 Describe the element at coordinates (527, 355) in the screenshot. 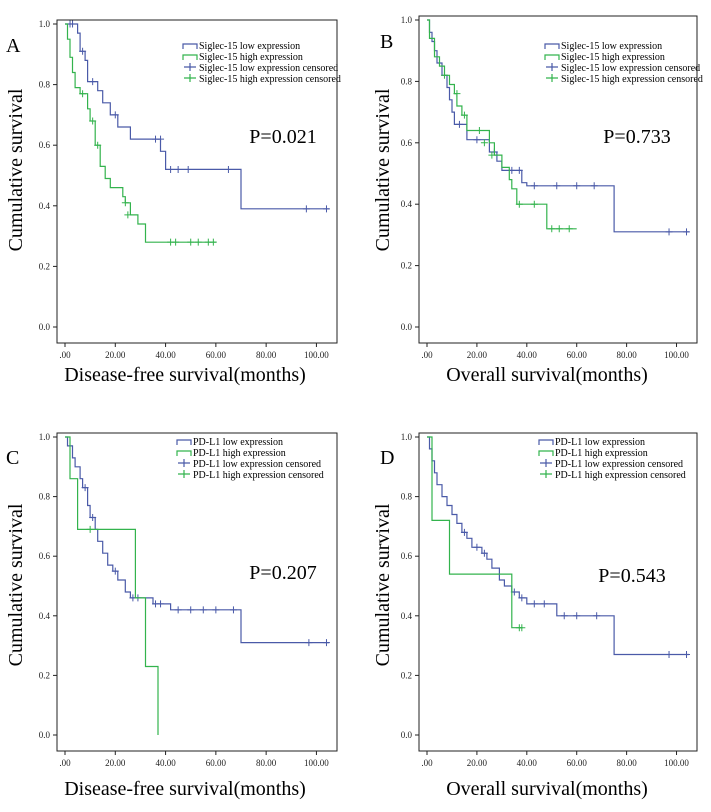

I see `x-tick-label: 40.00` at that location.